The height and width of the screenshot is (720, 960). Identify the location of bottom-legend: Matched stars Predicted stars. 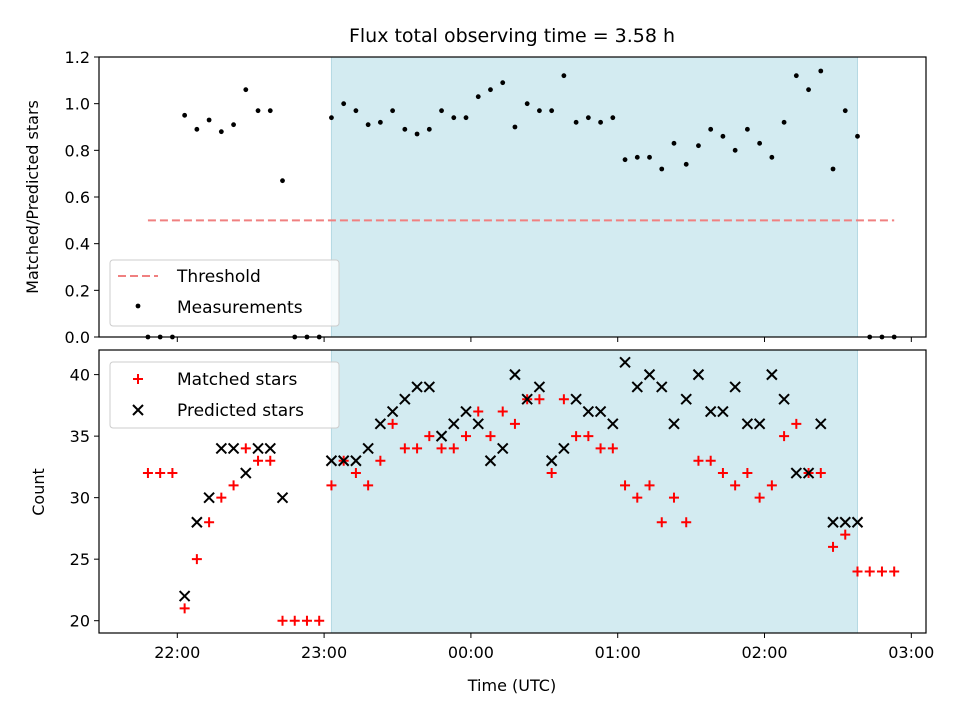
(224, 395).